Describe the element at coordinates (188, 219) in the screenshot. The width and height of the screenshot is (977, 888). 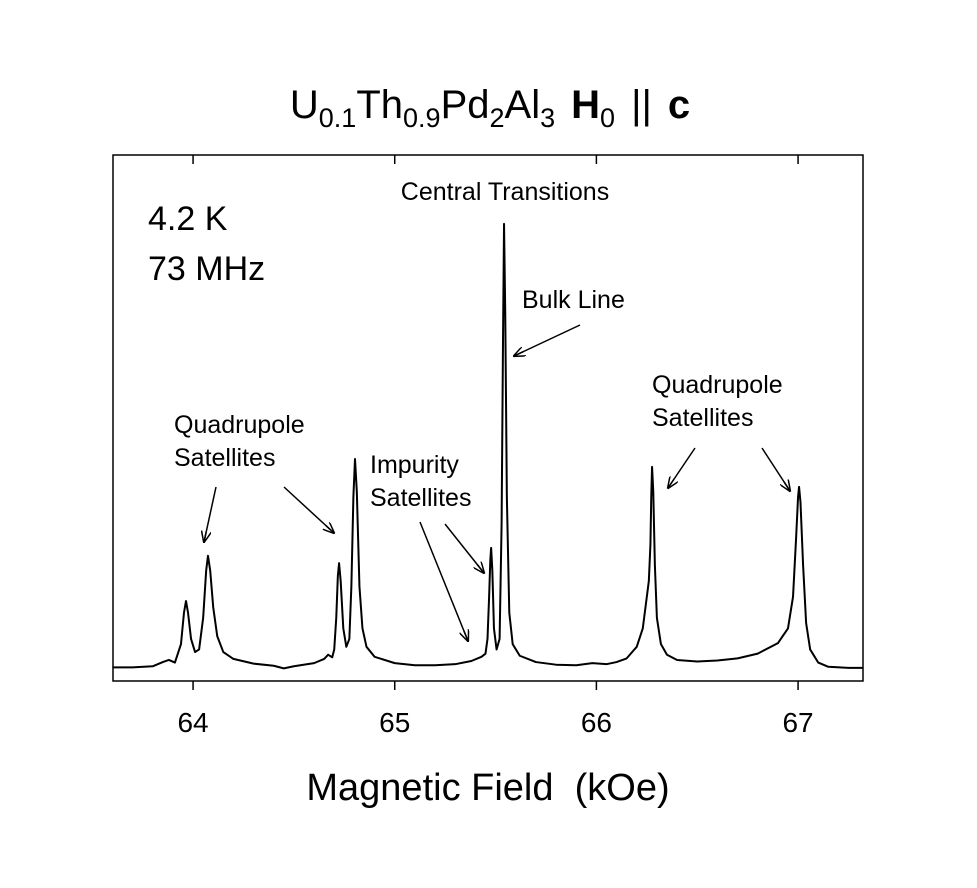
I see `condition-label: 4.2 K` at that location.